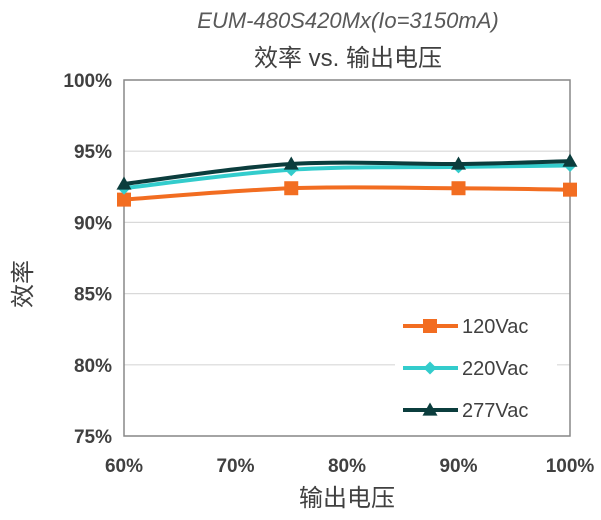 Image resolution: width=601 pixels, height=520 pixels. Describe the element at coordinates (124, 466) in the screenshot. I see `x-tick-label: 60%` at that location.